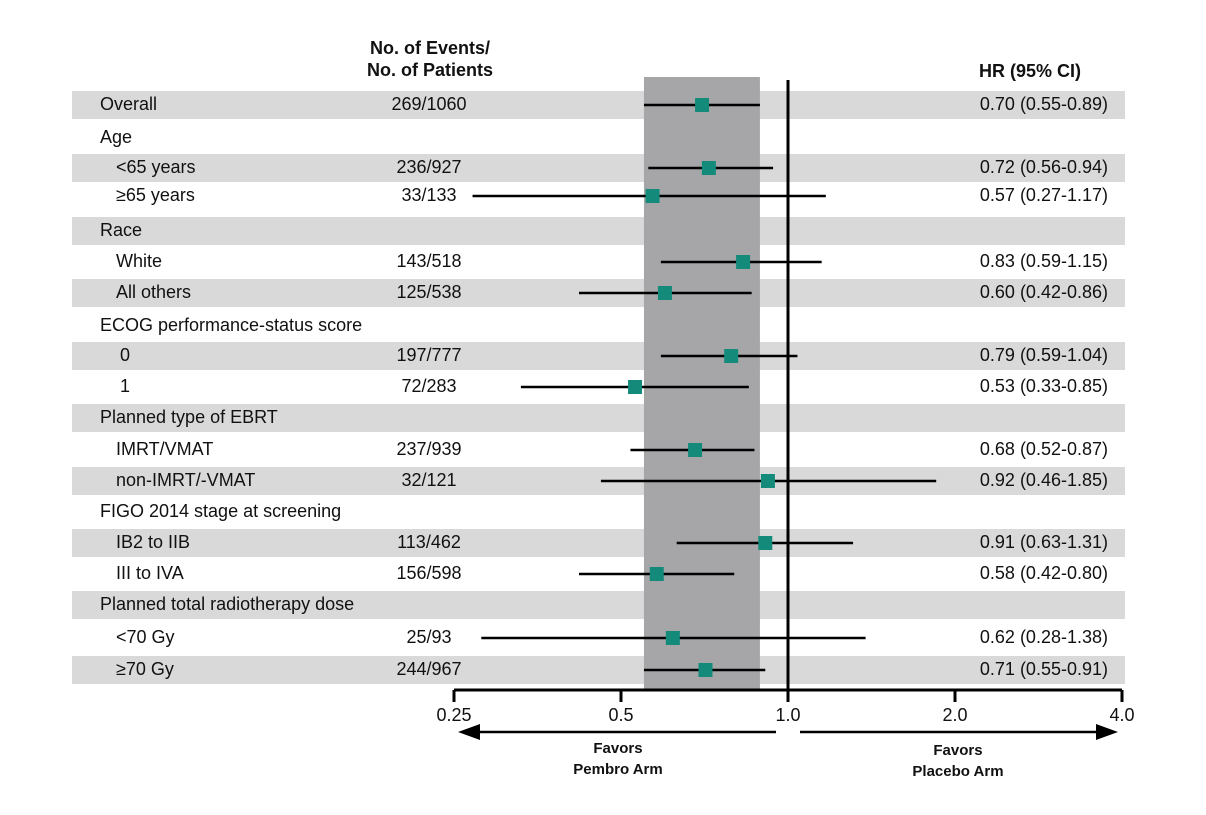 The height and width of the screenshot is (815, 1206). I want to click on hr-ci-value: 0.72 (0.56-0.94), so click(1044, 167).